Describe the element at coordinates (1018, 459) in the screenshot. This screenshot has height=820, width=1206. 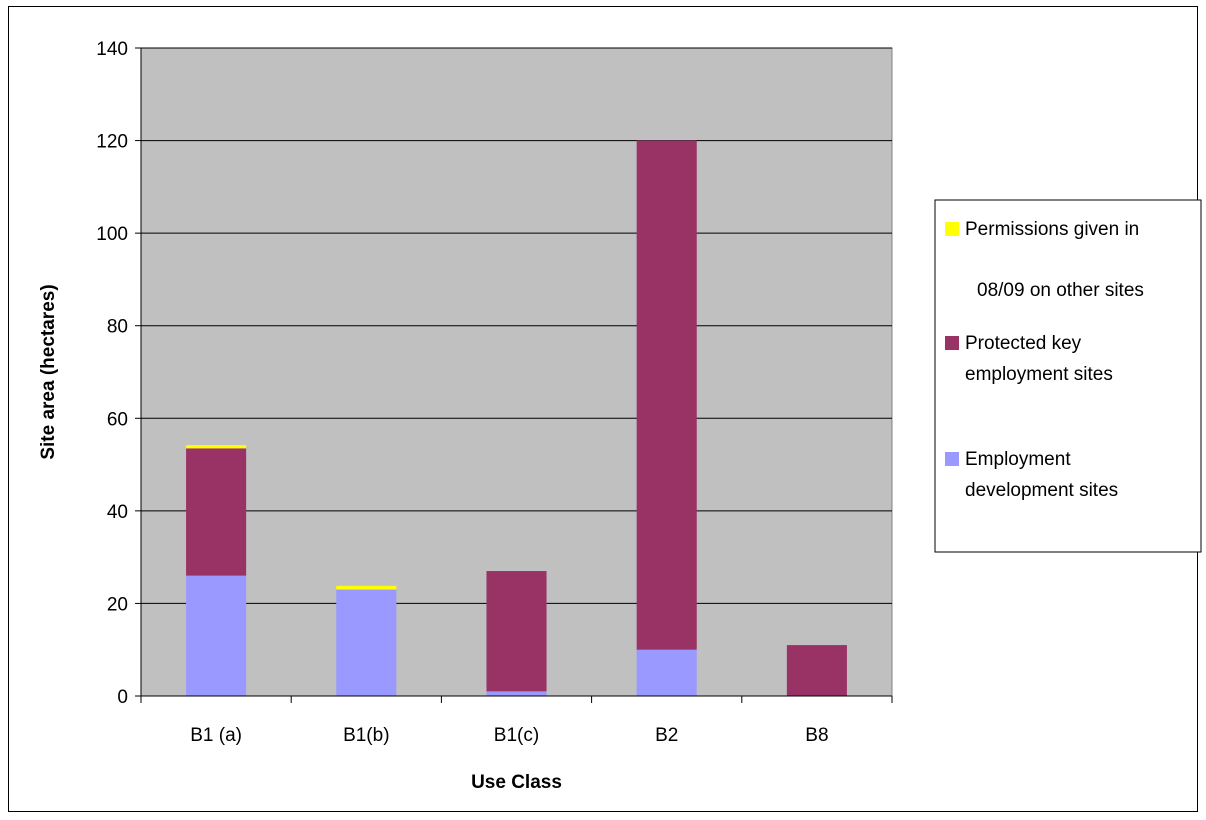
I see `legend-label-employment-line1: Employment` at that location.